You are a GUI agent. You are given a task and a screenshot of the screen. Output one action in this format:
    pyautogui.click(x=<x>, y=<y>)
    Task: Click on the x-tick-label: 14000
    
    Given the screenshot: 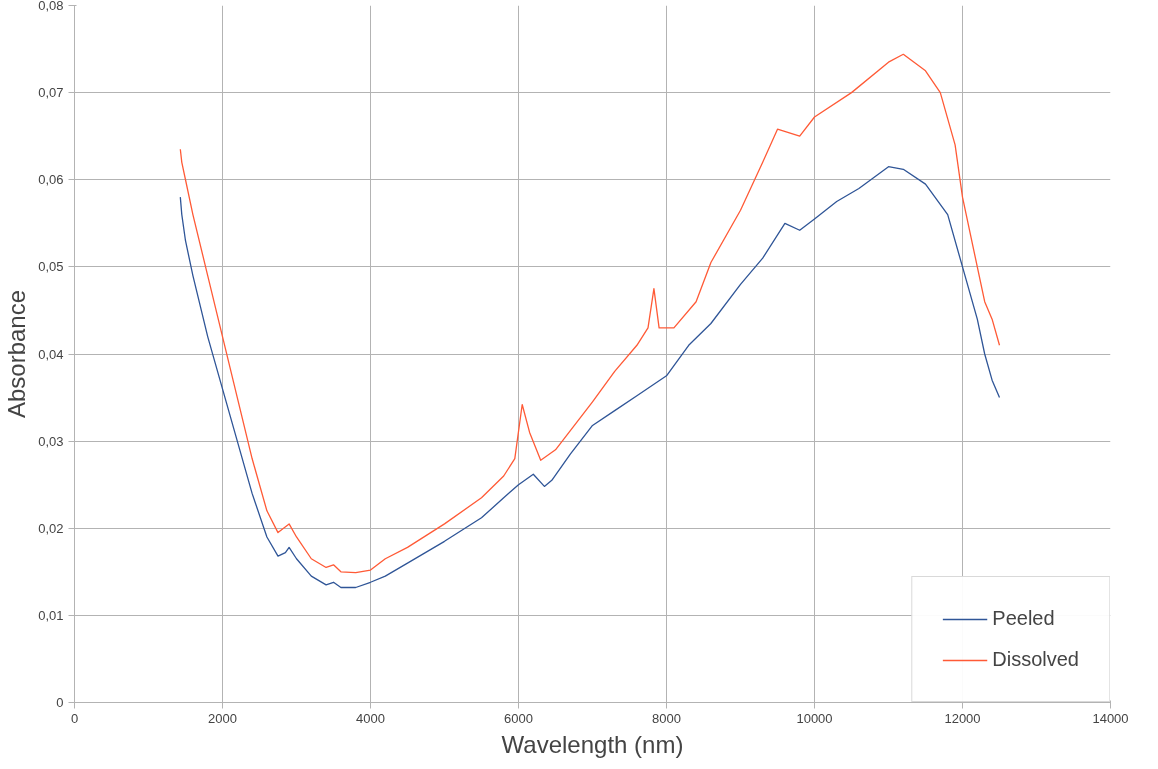 What is the action you would take?
    pyautogui.click(x=1110, y=718)
    